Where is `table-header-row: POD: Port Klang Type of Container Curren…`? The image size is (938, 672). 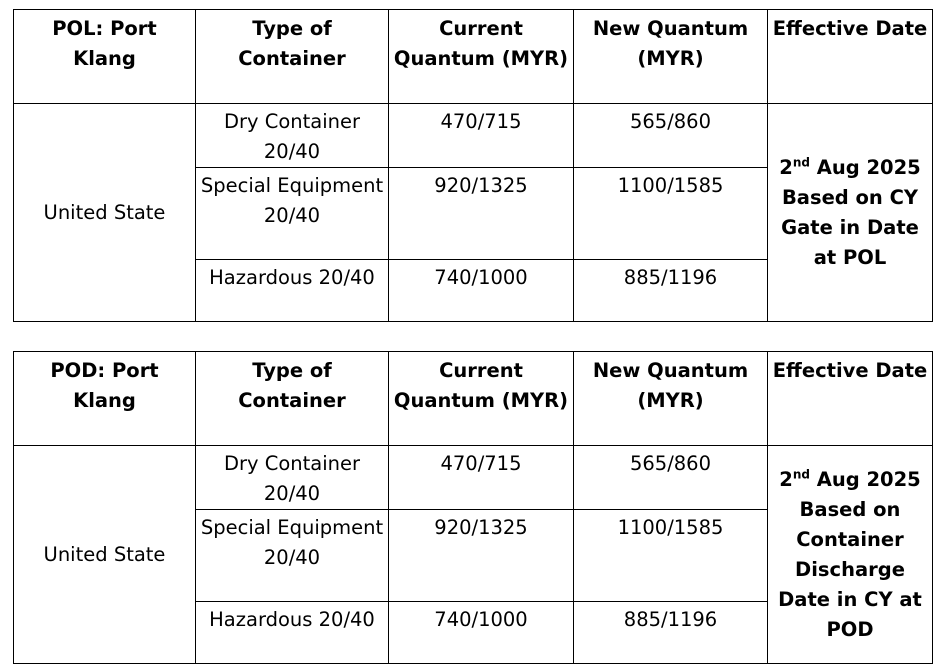
table-header-row: POD: Port Klang Type of Container Curren… is located at coordinates (473, 398).